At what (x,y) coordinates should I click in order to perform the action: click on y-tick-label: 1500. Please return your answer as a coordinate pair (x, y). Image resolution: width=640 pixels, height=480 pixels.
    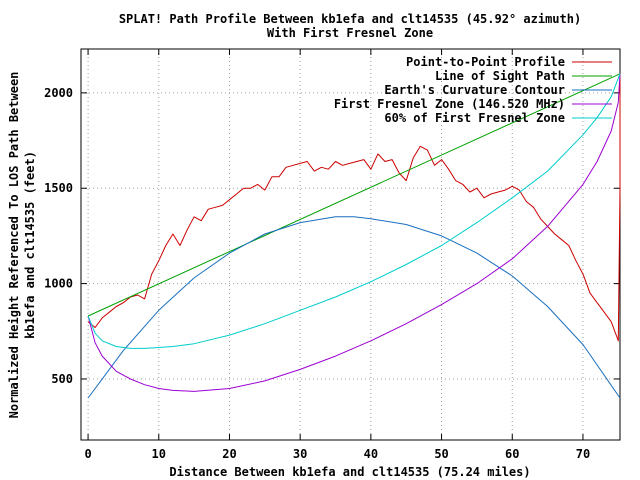
    Looking at the image, I should click on (58, 188).